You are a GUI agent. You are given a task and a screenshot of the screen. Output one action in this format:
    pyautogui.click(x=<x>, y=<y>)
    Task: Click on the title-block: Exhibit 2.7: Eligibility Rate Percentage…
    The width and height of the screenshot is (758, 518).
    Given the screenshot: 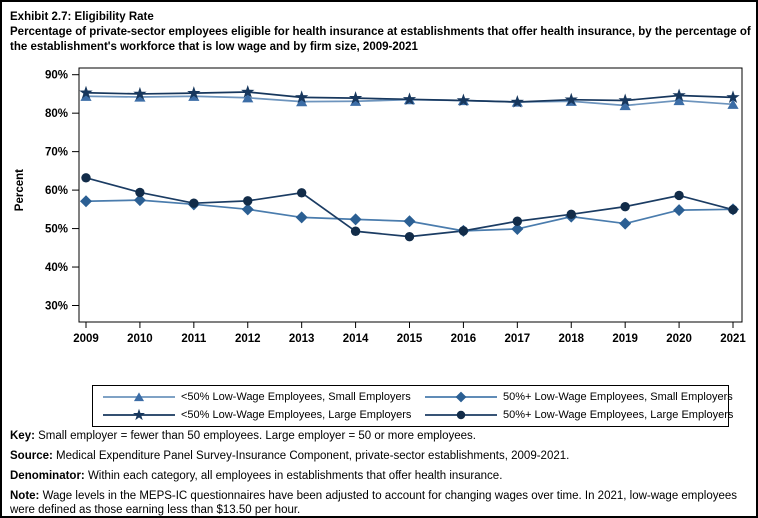 What is the action you would take?
    pyautogui.click(x=381, y=32)
    